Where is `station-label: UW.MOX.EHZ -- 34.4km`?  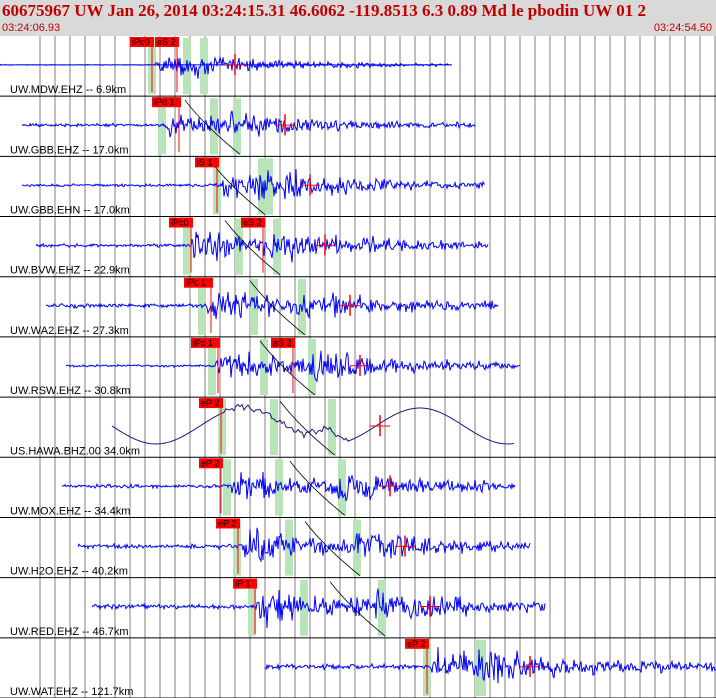 station-label: UW.MOX.EHZ -- 34.4km is located at coordinates (70, 511).